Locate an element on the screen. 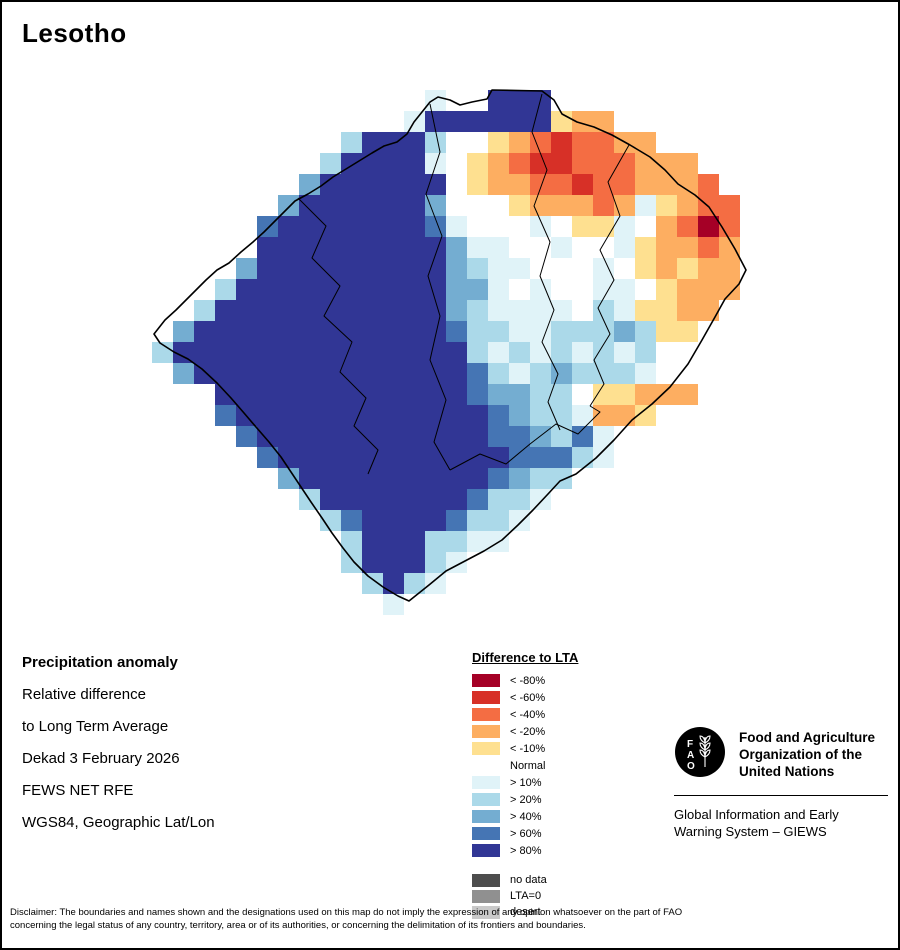 The width and height of the screenshot is (900, 950). legend-label: > 80% is located at coordinates (526, 850).